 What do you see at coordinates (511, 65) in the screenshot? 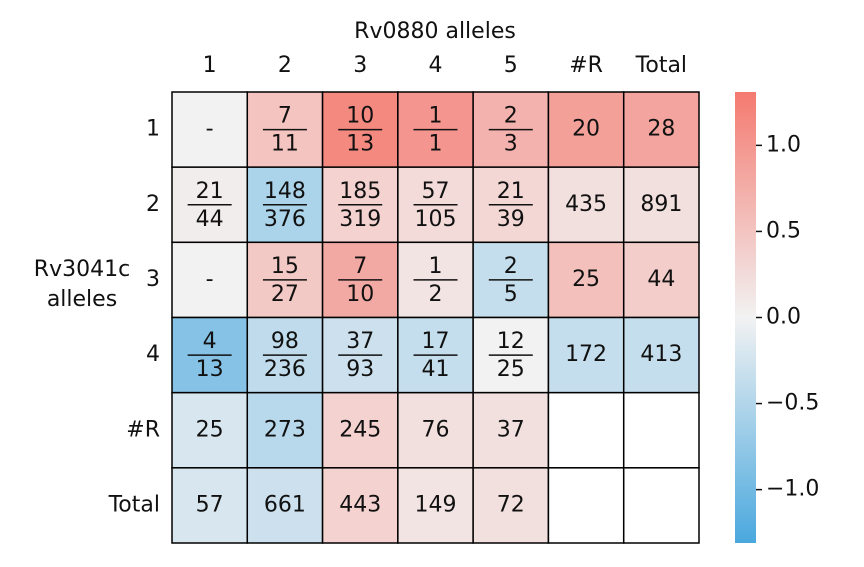
I see `x-tick-label: 5` at bounding box center [511, 65].